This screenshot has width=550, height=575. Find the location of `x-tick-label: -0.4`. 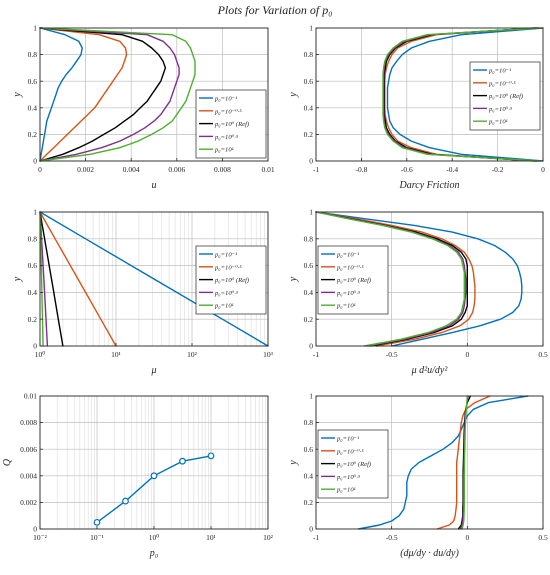

x-tick-label: -0.4 is located at coordinates (452, 169).